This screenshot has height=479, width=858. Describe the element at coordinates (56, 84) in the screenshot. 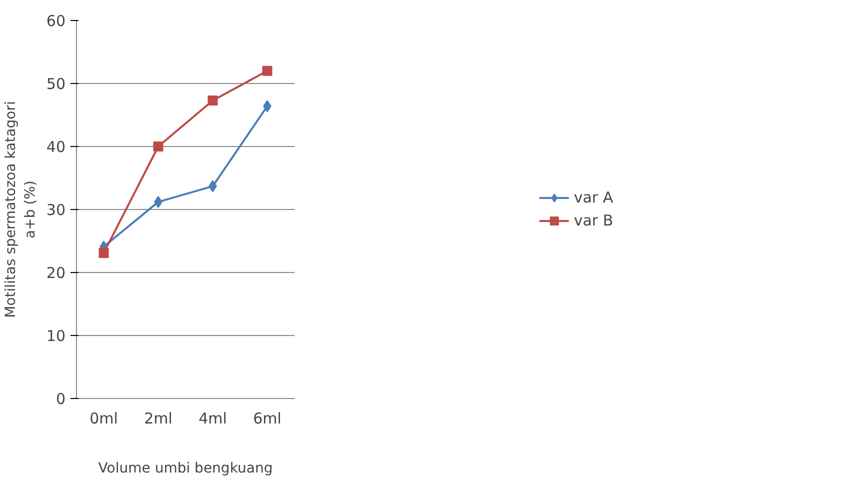

I see `y-tick-label: 50` at that location.